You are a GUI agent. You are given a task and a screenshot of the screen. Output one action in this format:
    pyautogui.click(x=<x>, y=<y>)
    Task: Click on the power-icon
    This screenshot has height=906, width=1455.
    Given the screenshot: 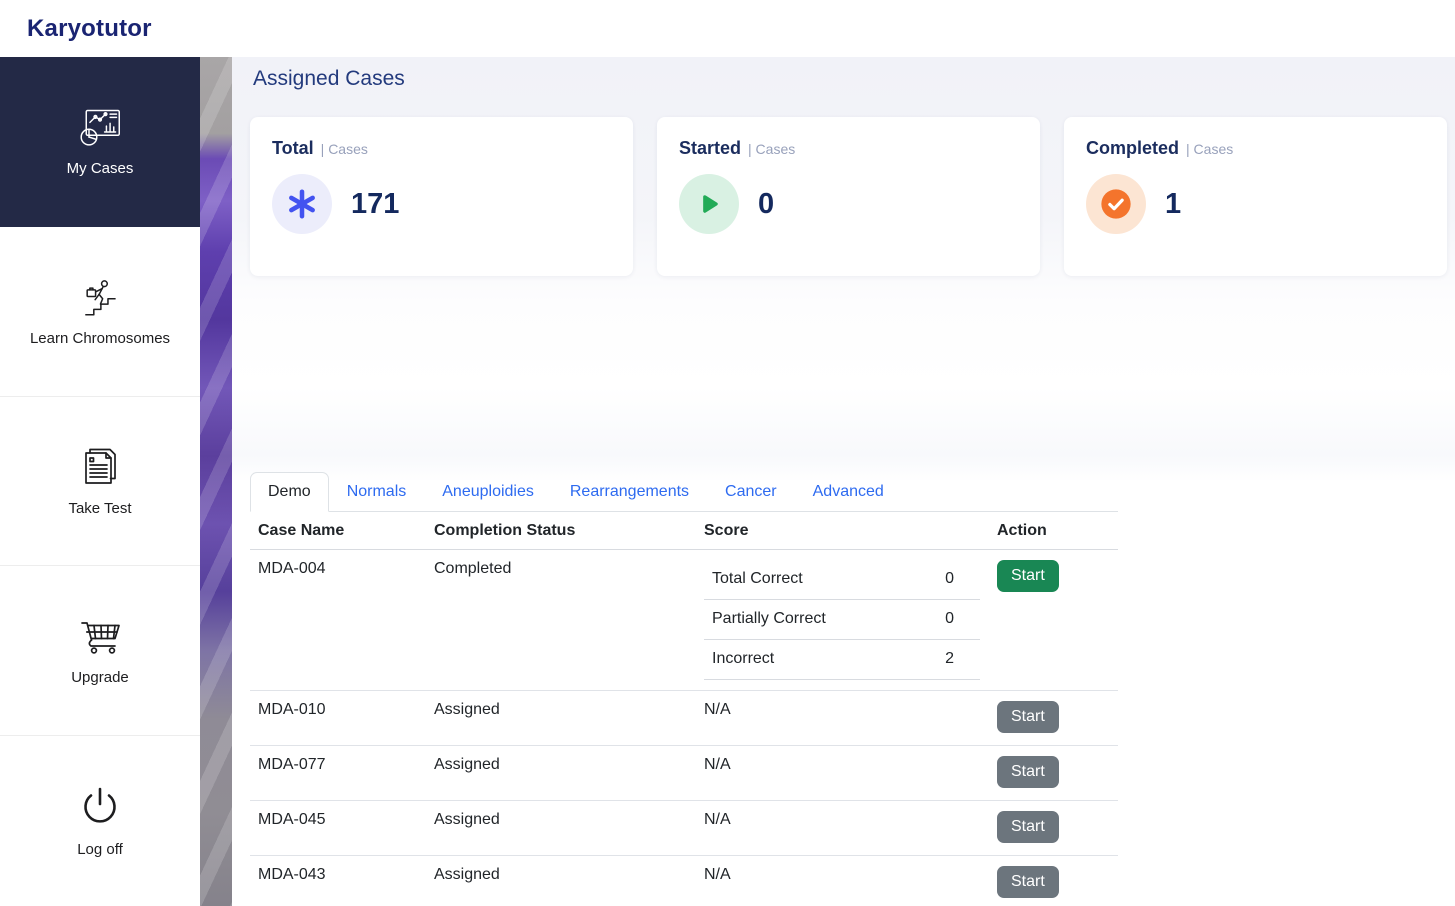 What is the action you would take?
    pyautogui.click(x=100, y=807)
    